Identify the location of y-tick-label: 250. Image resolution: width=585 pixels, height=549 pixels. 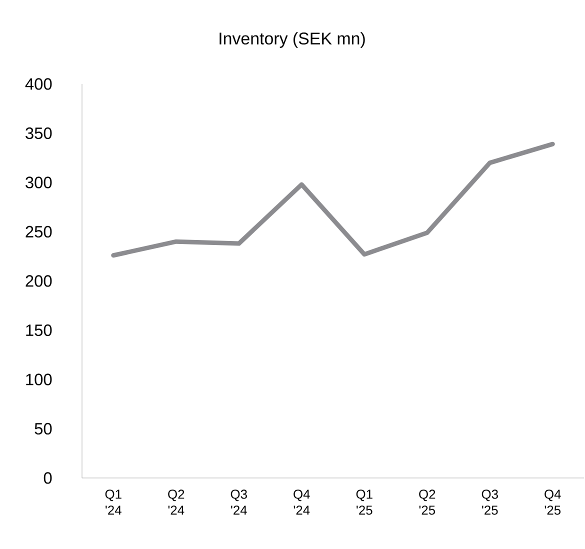
(39, 232).